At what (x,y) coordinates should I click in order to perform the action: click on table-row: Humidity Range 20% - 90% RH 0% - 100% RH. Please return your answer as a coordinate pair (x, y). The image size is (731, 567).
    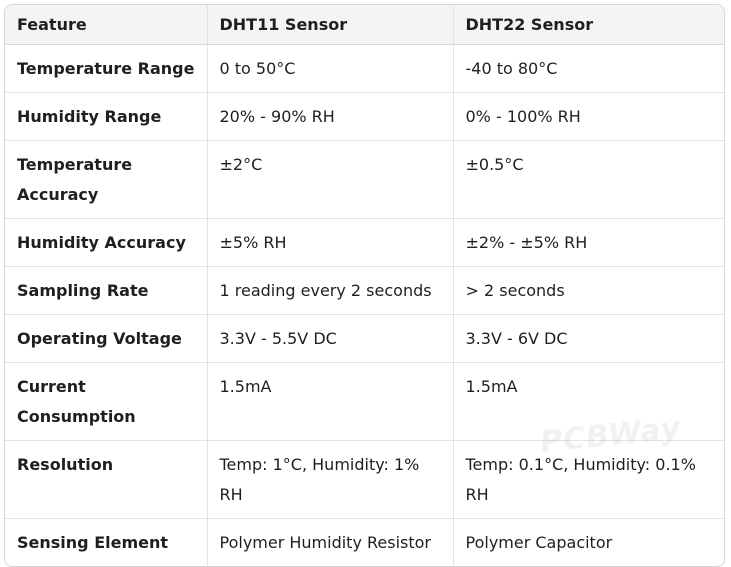
    Looking at the image, I should click on (364, 116).